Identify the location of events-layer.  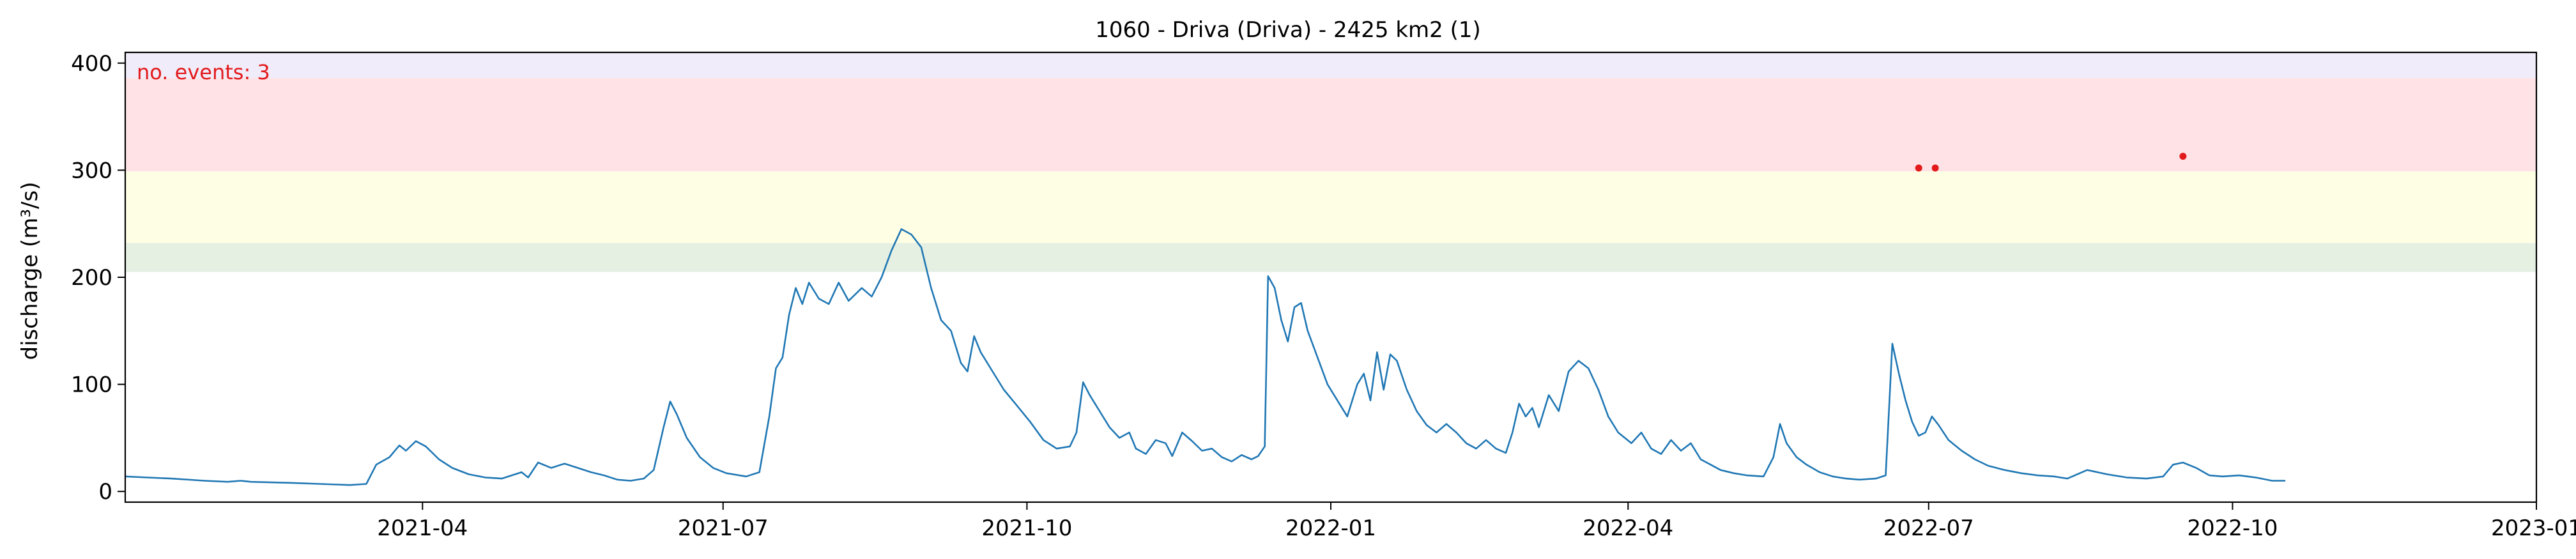
(2051, 162).